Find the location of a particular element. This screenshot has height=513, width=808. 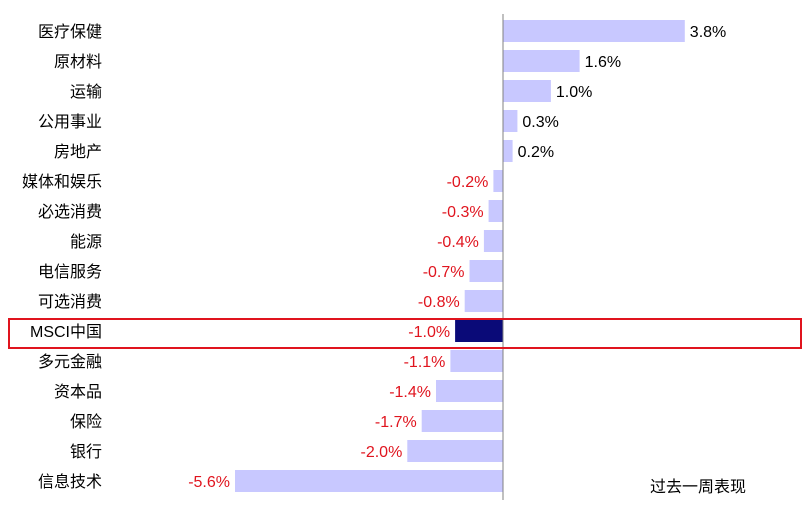

category-label: 房地产 is located at coordinates (78, 152).